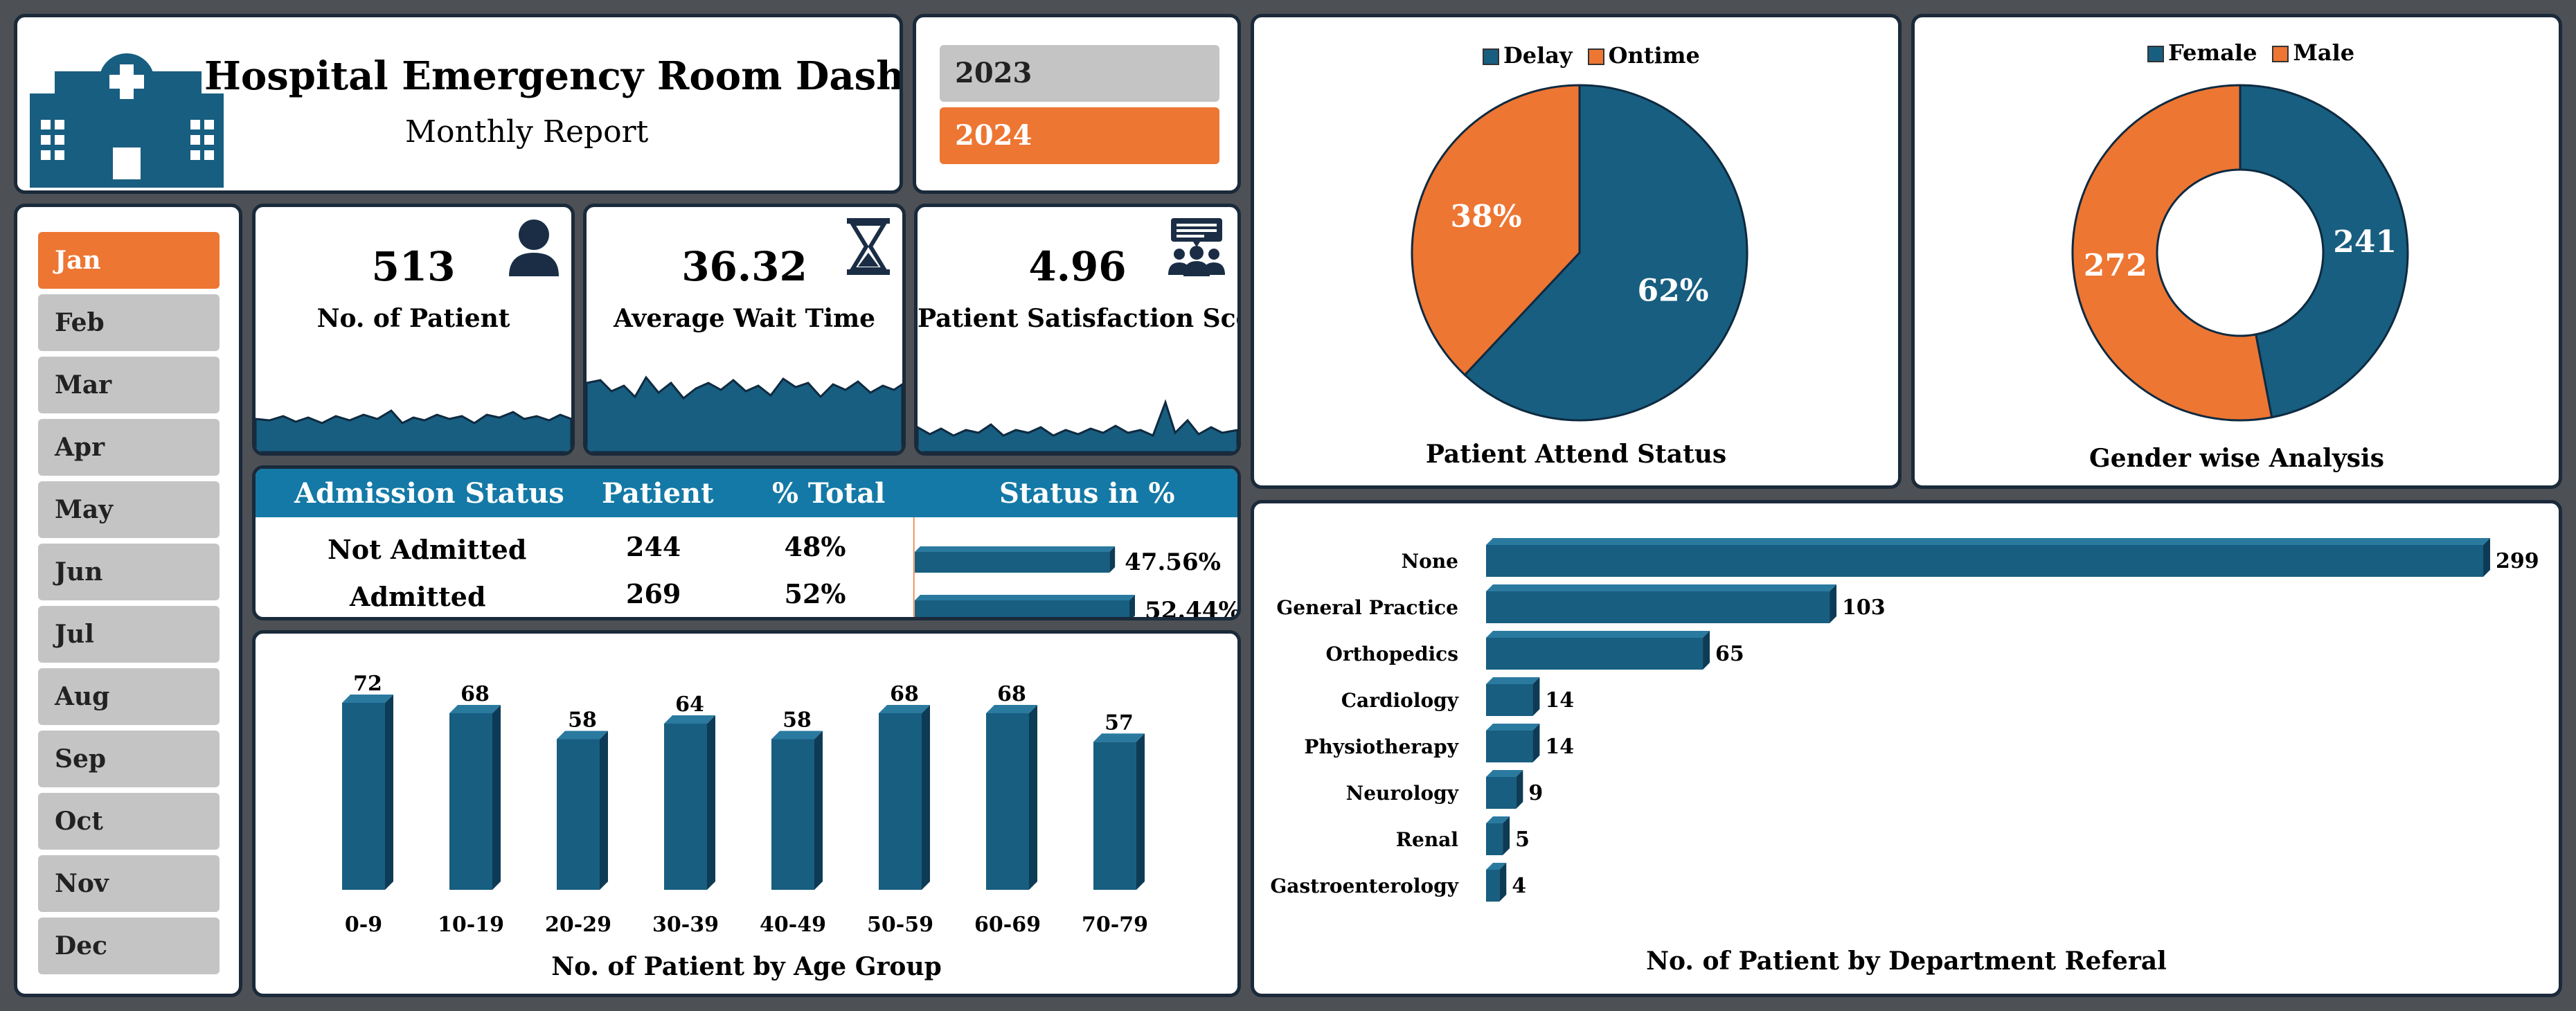 The width and height of the screenshot is (2576, 1011). What do you see at coordinates (129, 385) in the screenshot?
I see `month-button-mar: Mar` at bounding box center [129, 385].